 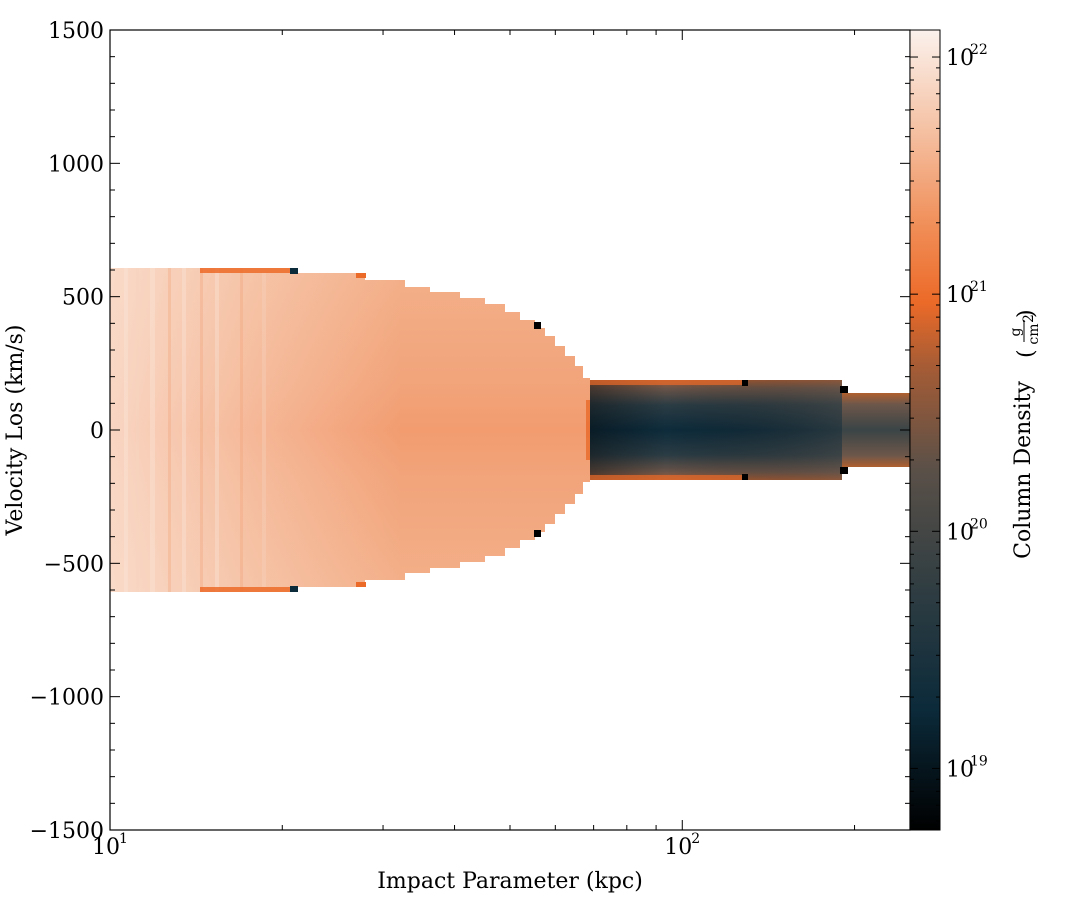 I want to click on colorbar, so click(x=925, y=430).